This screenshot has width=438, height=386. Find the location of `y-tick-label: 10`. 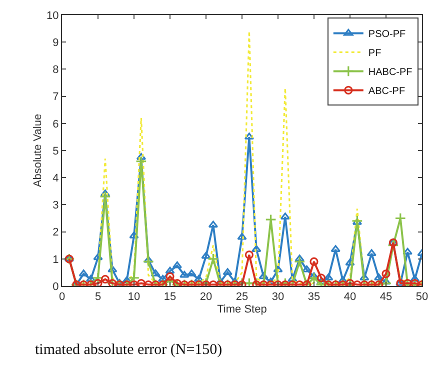

y-tick-label: 10 is located at coordinates (52, 16).